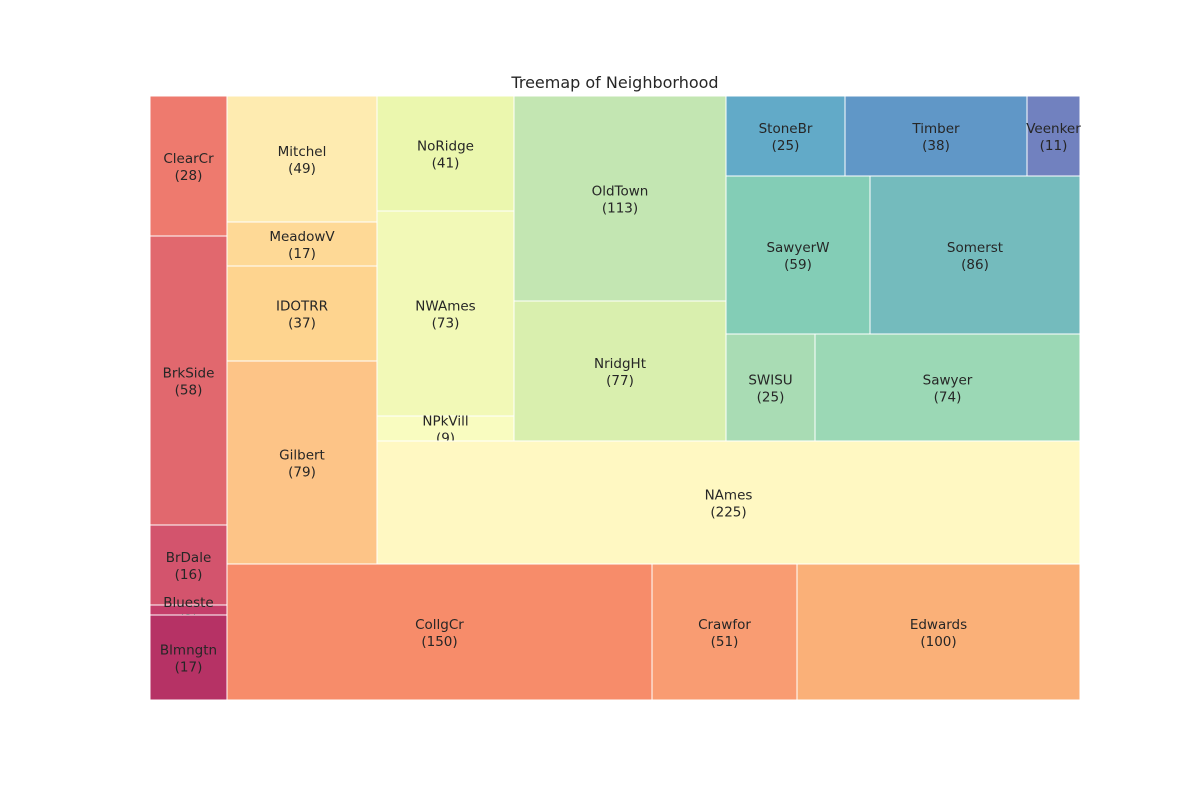  I want to click on treemap-tile-mitchel: Mitchel(49), so click(302, 159).